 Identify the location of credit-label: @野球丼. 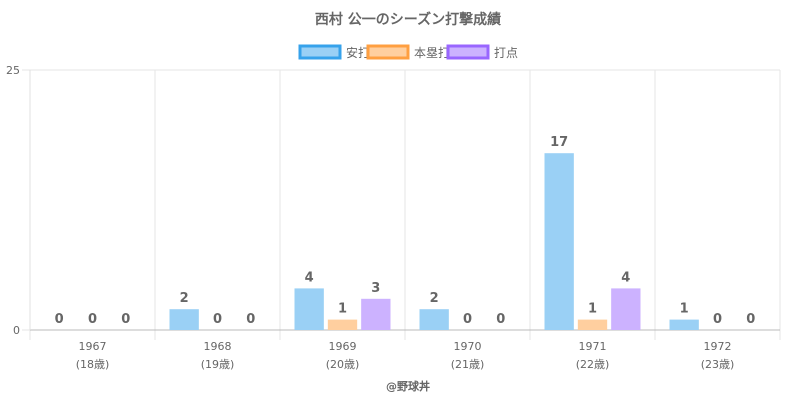
(408, 386).